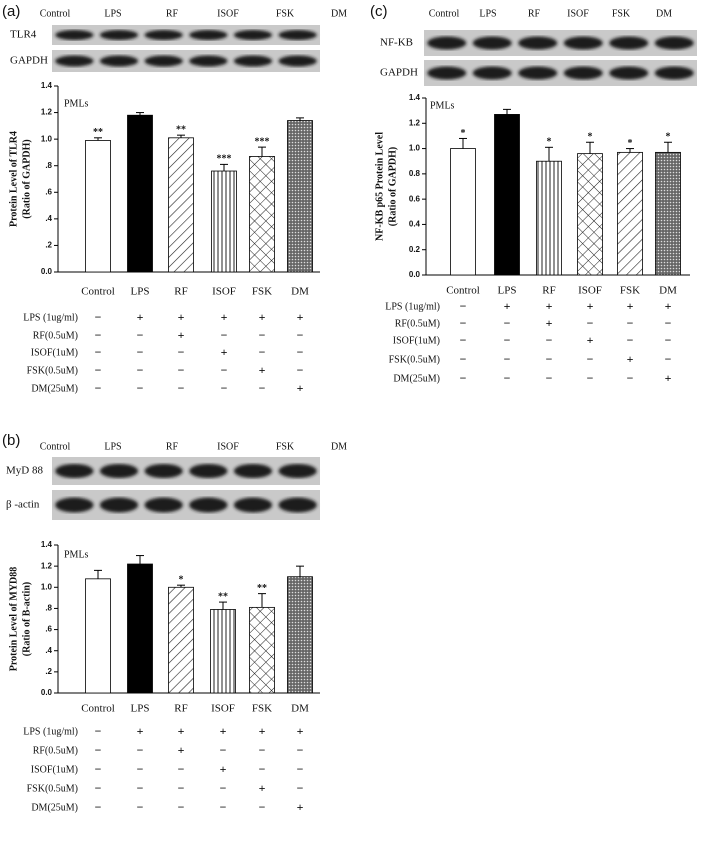  What do you see at coordinates (140, 709) in the screenshot?
I see `x-tick-label: LPS` at bounding box center [140, 709].